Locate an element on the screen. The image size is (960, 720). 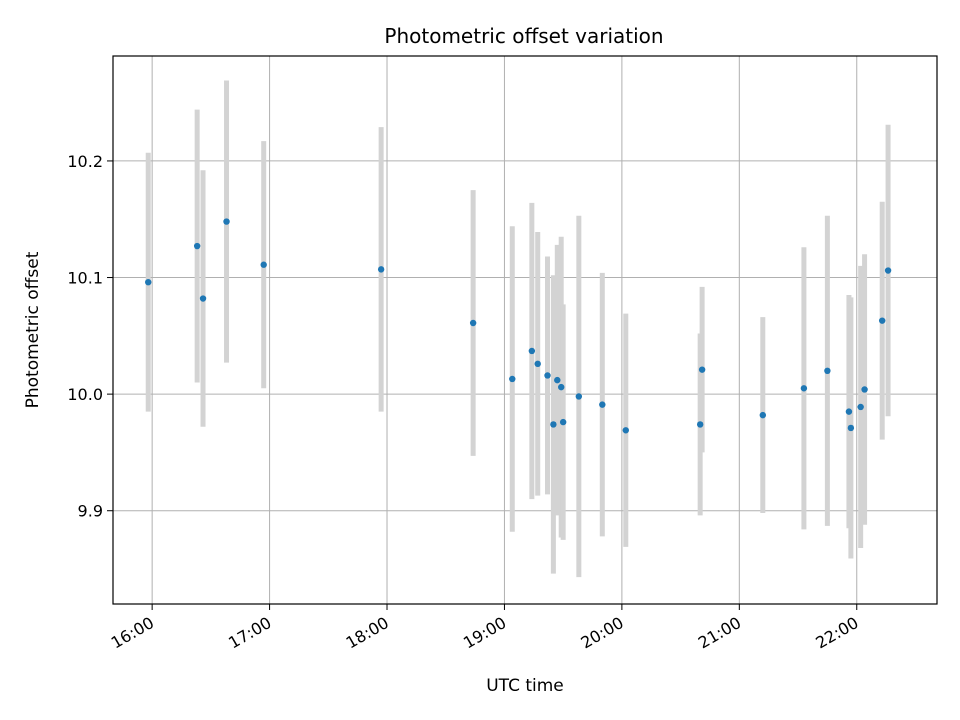
chart-title: Photometric offset variation is located at coordinates (523, 36).